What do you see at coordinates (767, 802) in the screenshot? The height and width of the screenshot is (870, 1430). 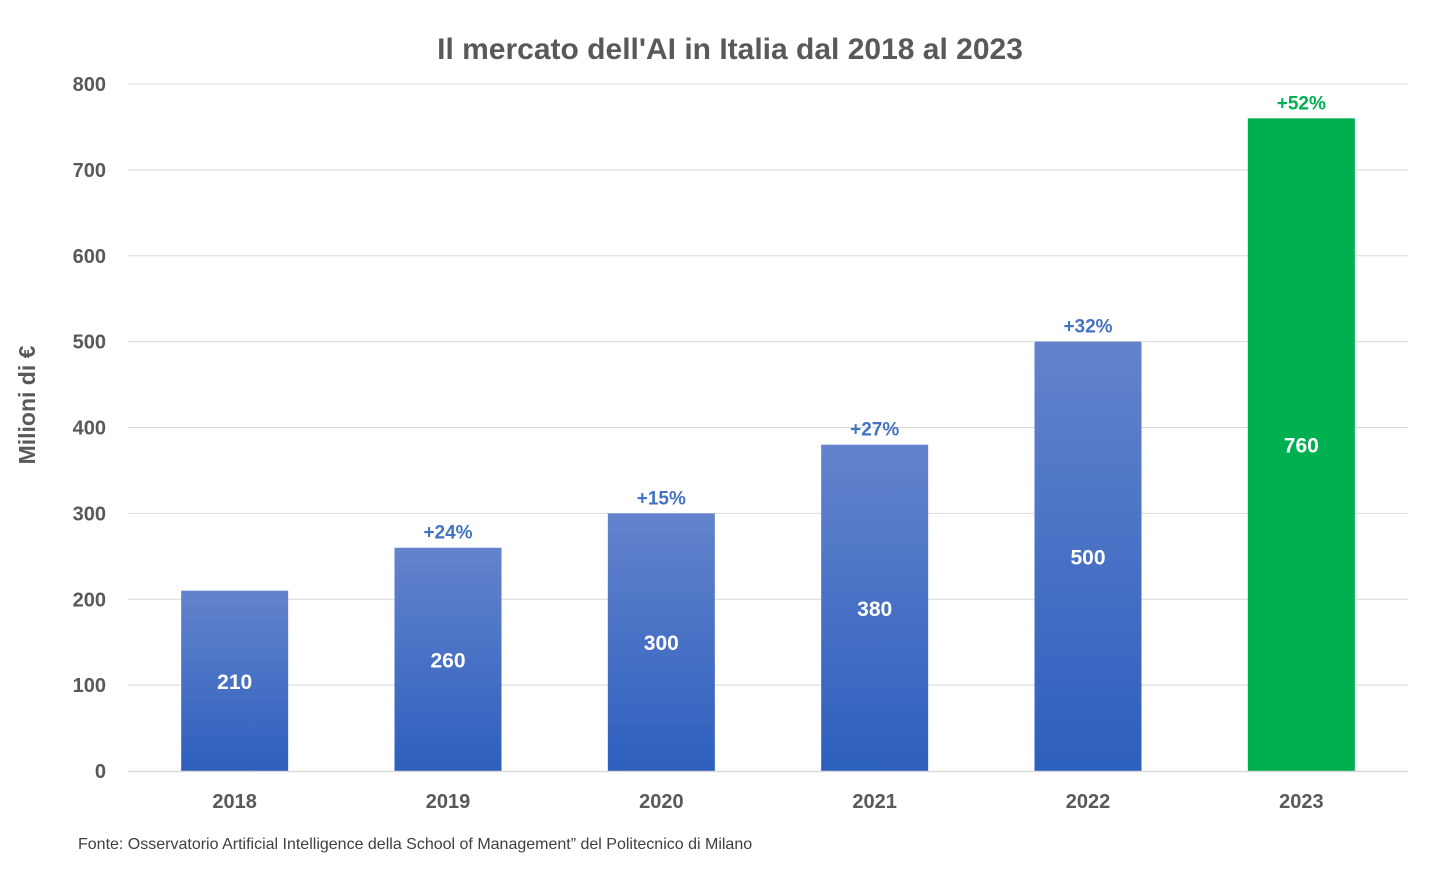 I see `x-axis-ticks: 2018 2019 2020 2021 2022 2023` at bounding box center [767, 802].